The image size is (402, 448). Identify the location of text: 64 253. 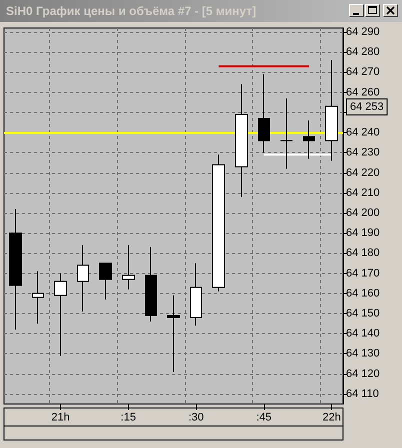
(367, 106).